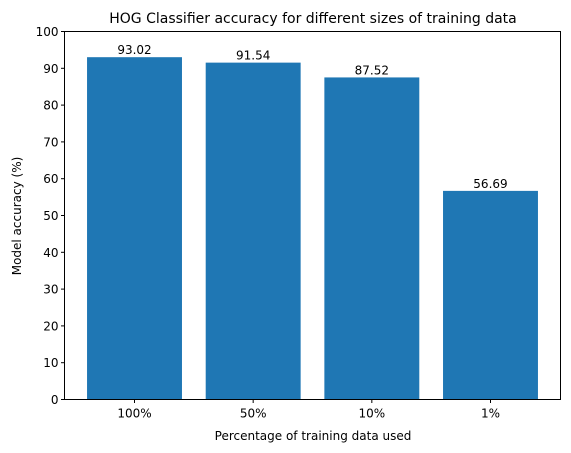 The image size is (571, 453). What do you see at coordinates (50, 106) in the screenshot?
I see `y-tick-label-8: 80` at bounding box center [50, 106].